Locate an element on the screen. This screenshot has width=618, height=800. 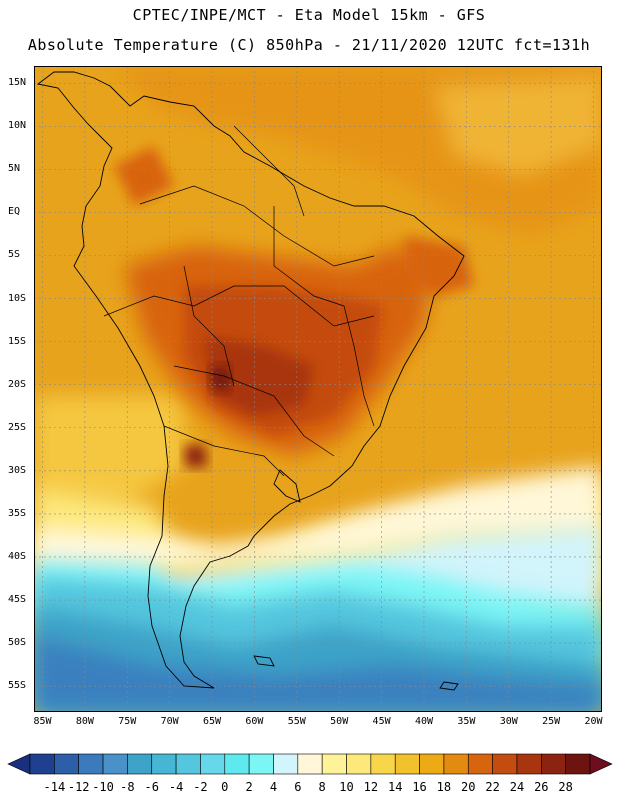
colorbar-tick-label: 10 is located at coordinates (346, 787).